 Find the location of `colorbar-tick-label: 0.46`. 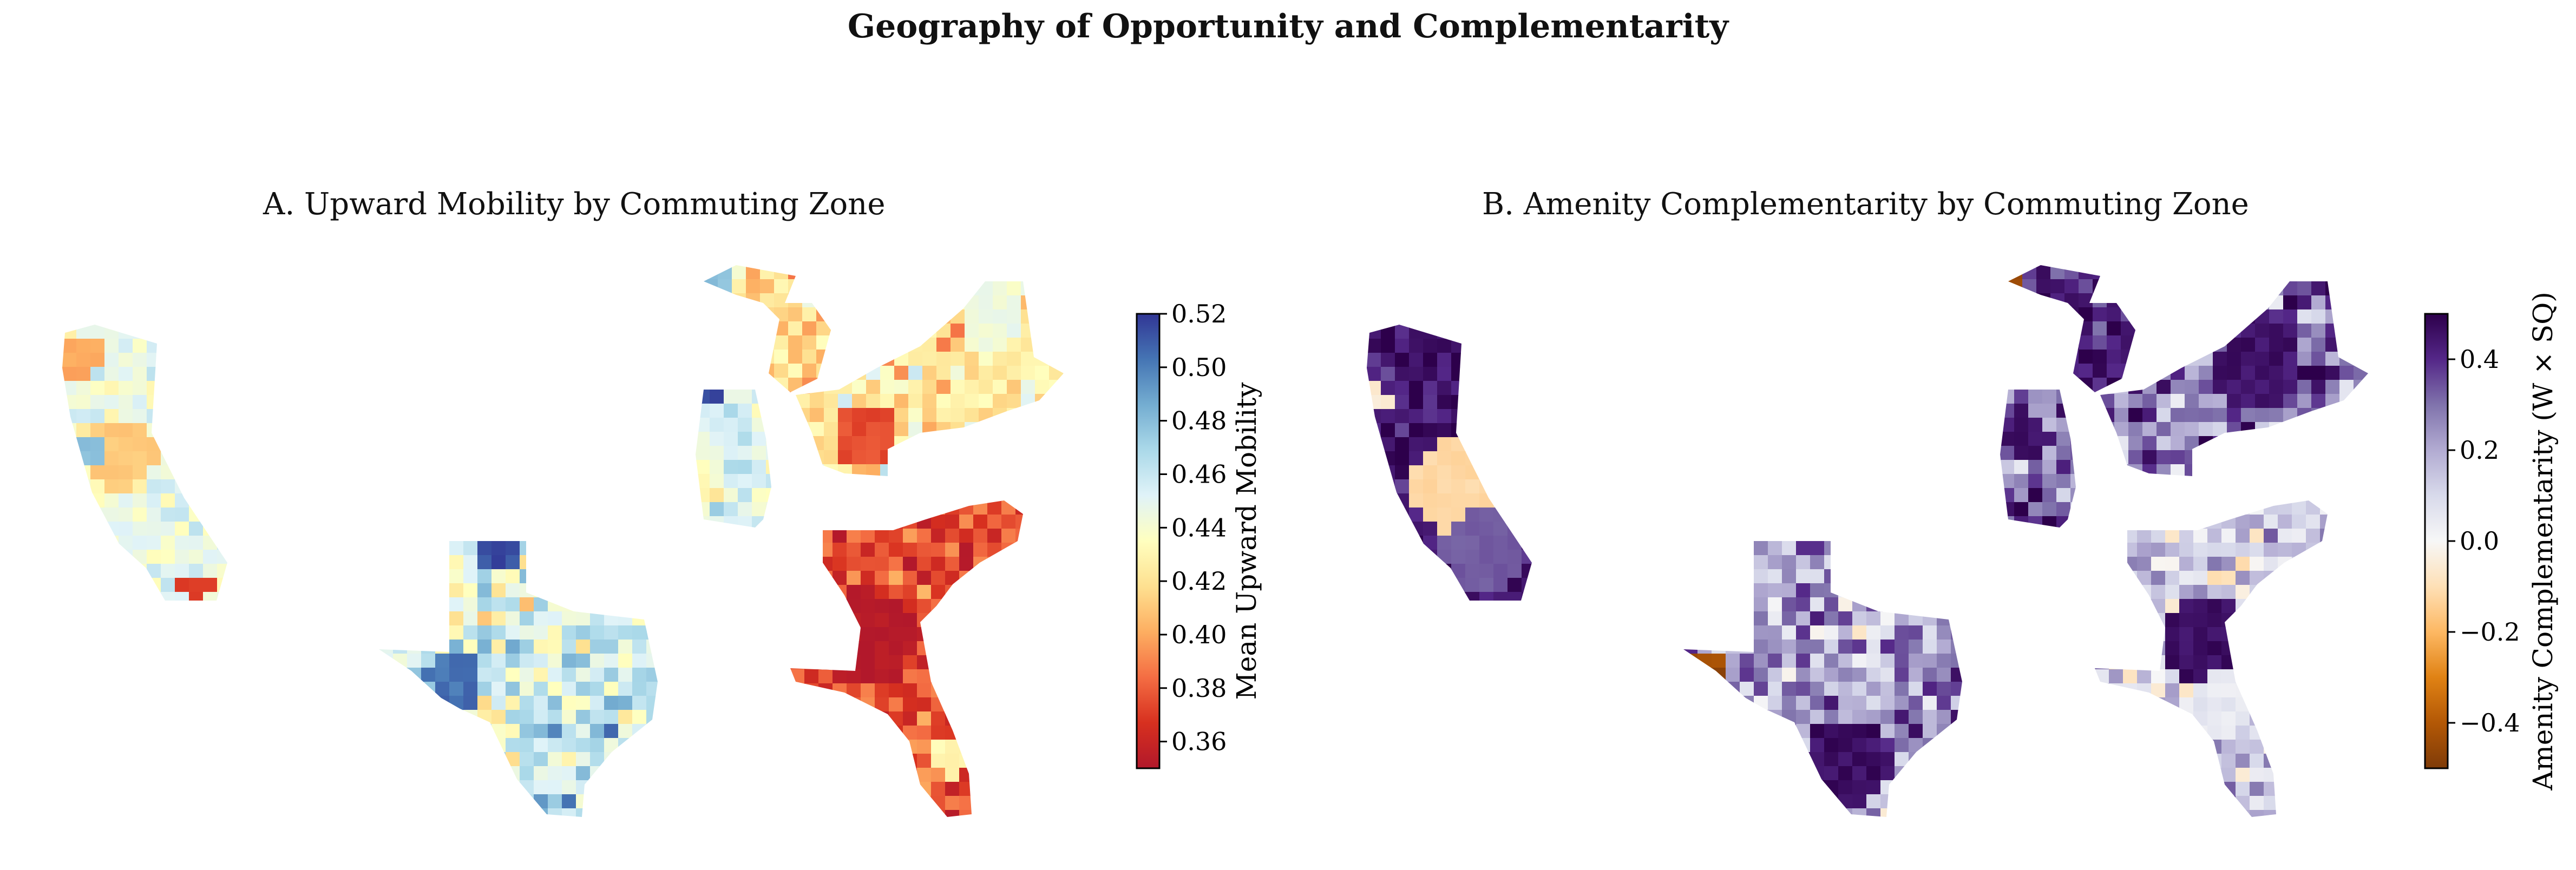

colorbar-tick-label: 0.46 is located at coordinates (1199, 474).